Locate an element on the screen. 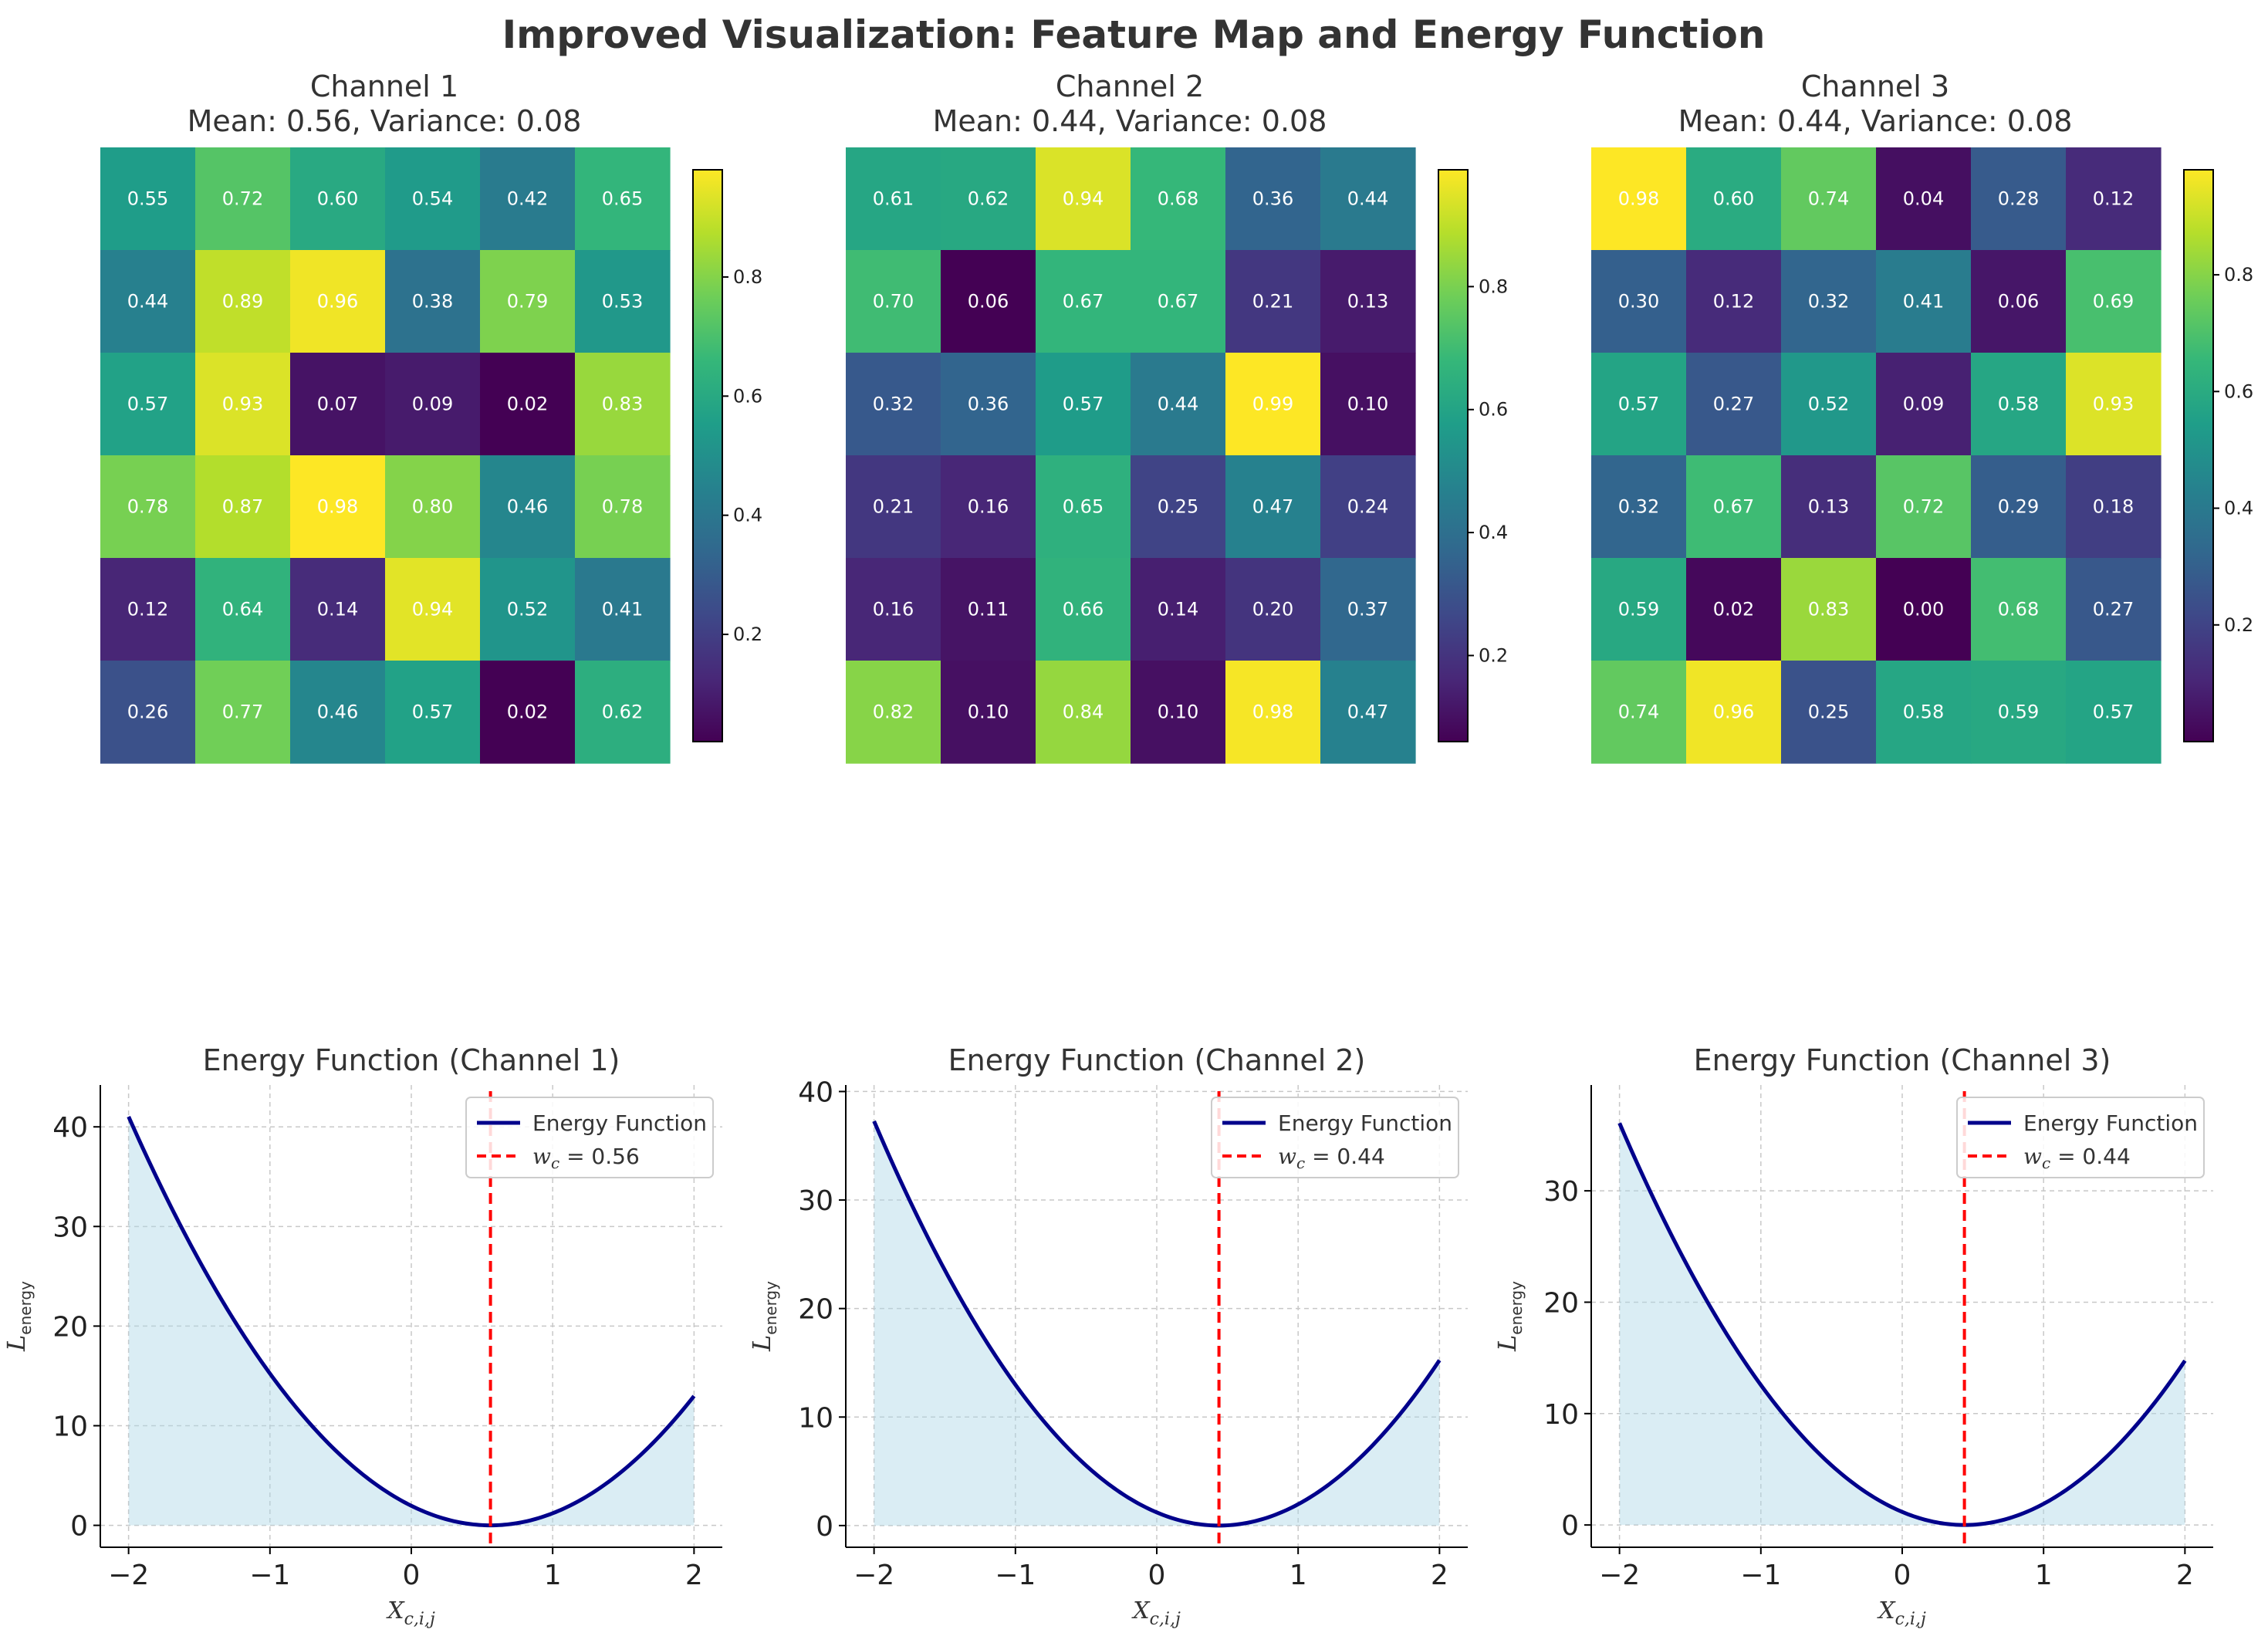  heatmap-cell-value: 0.70 is located at coordinates (894, 302).